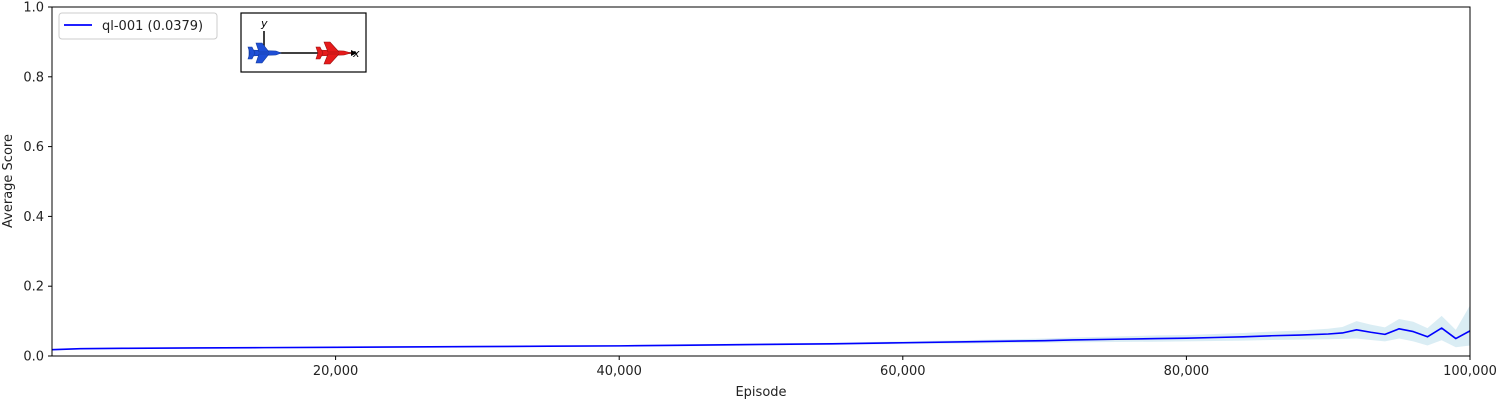  What do you see at coordinates (33, 287) in the screenshot?
I see `y-tick-label: 0.2` at bounding box center [33, 287].